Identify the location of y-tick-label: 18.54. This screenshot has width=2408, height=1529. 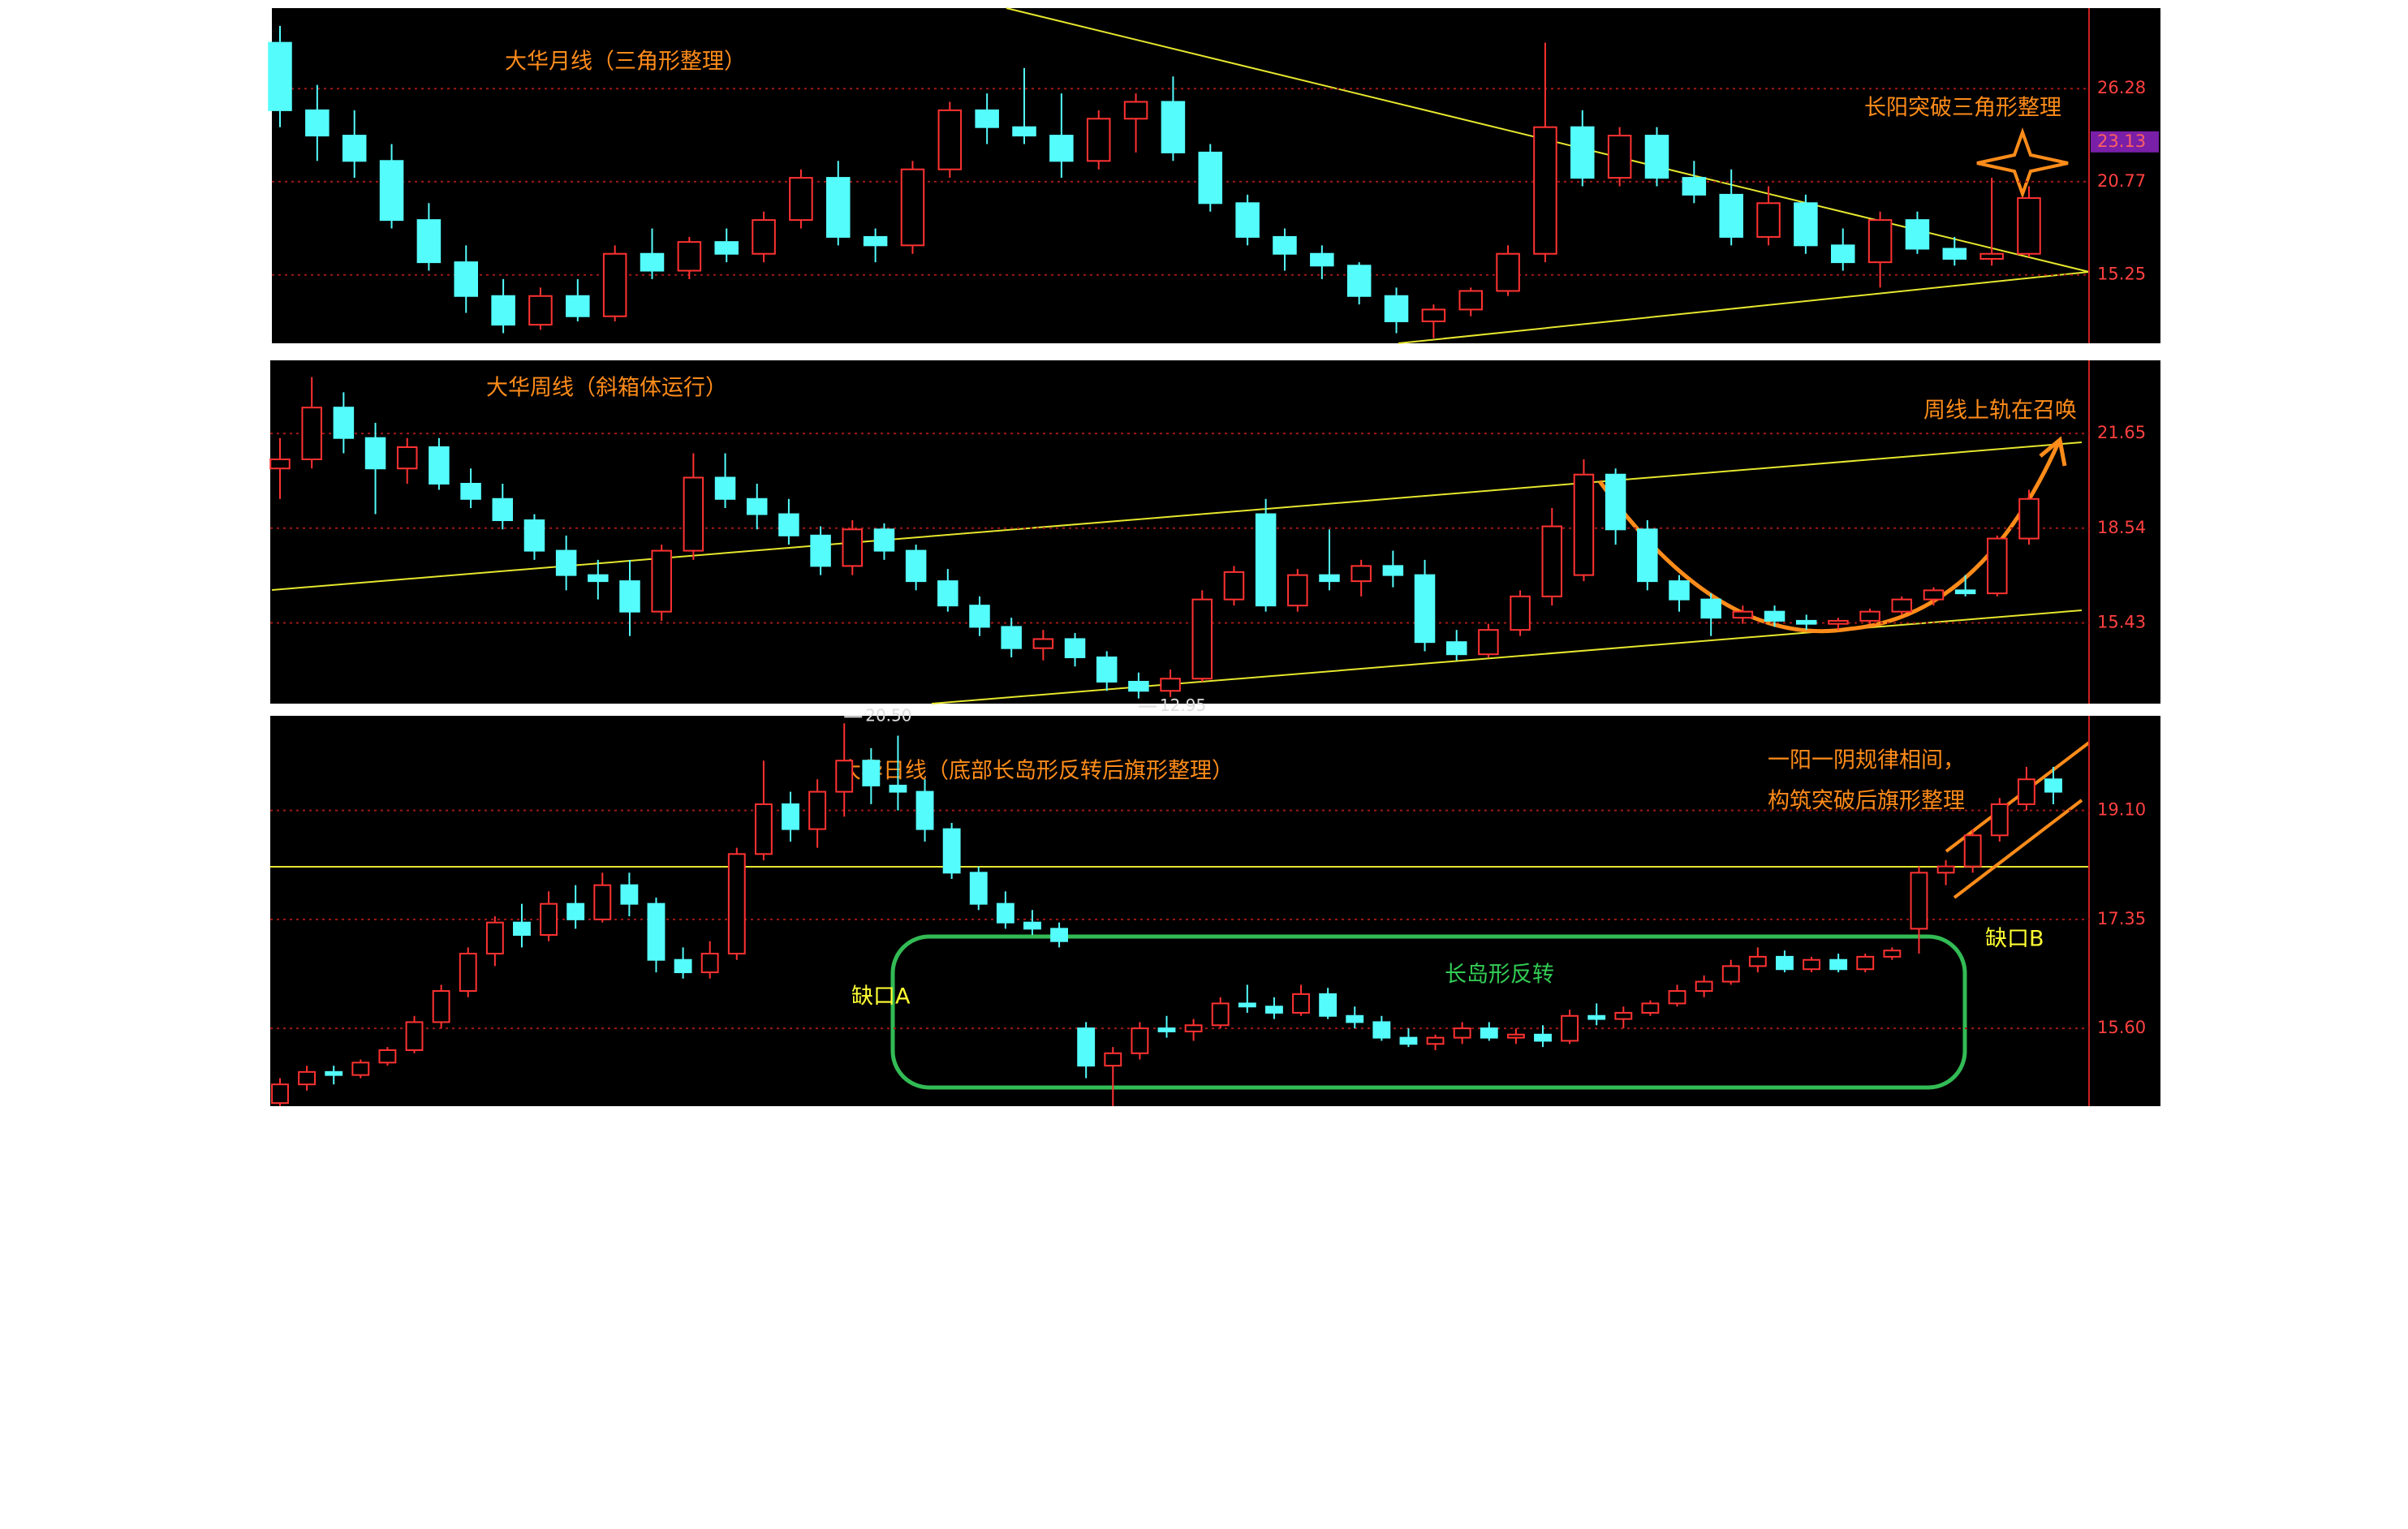
(2122, 527).